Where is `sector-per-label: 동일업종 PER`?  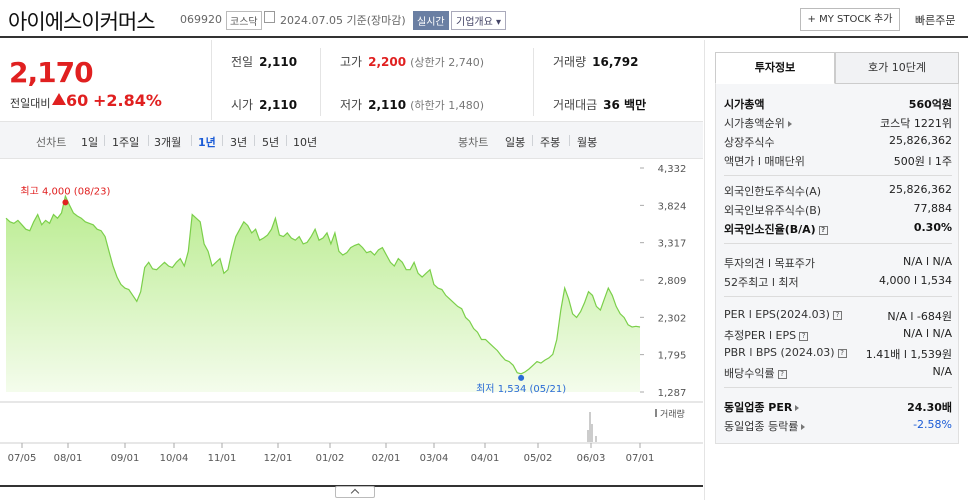
sector-per-label: 동일업종 PER is located at coordinates (762, 407).